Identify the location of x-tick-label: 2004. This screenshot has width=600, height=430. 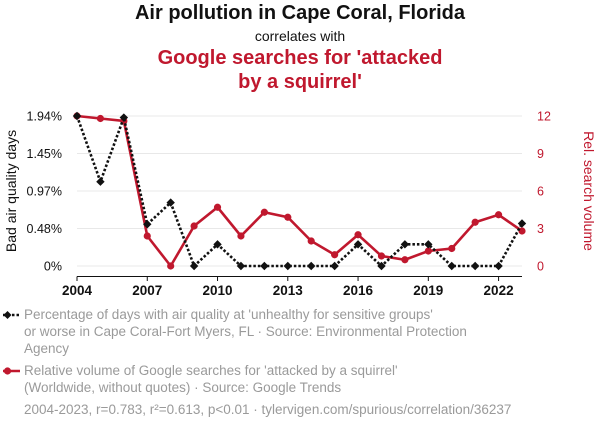
(77, 290).